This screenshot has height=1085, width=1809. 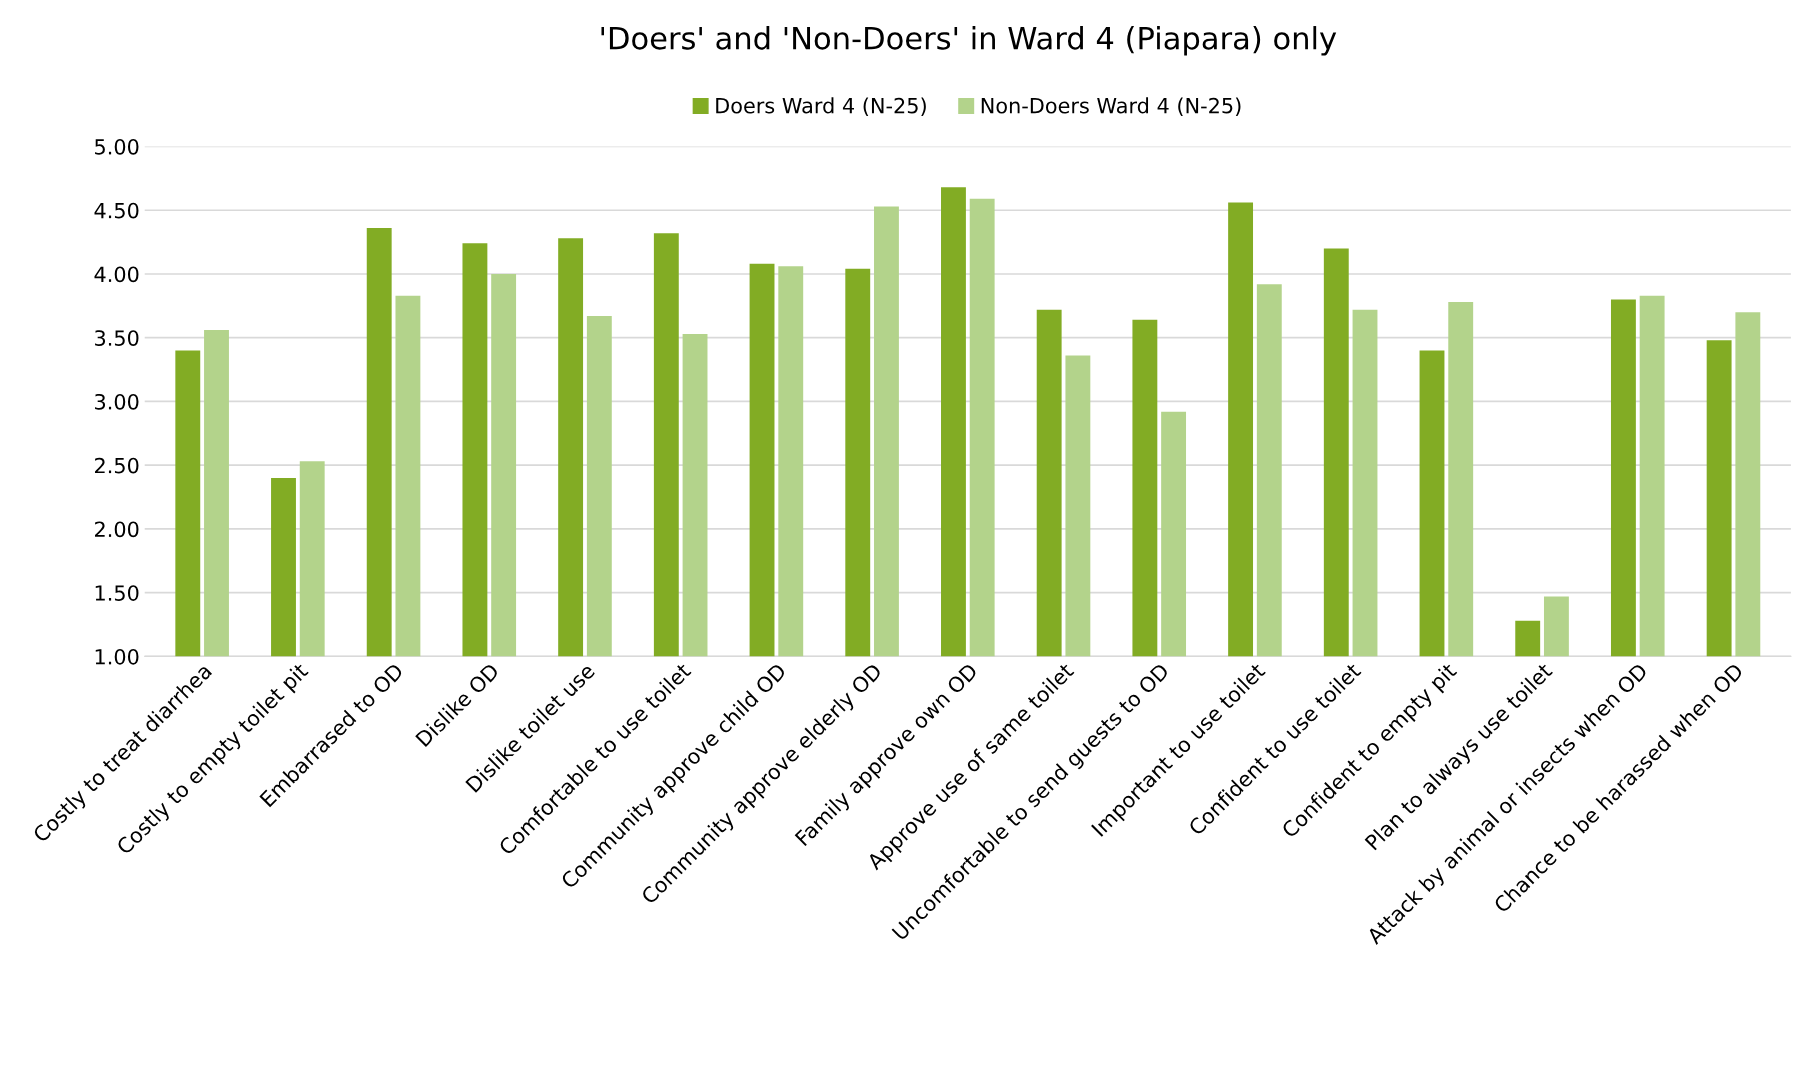 I want to click on y-tick-label: 1.00, so click(x=117, y=656).